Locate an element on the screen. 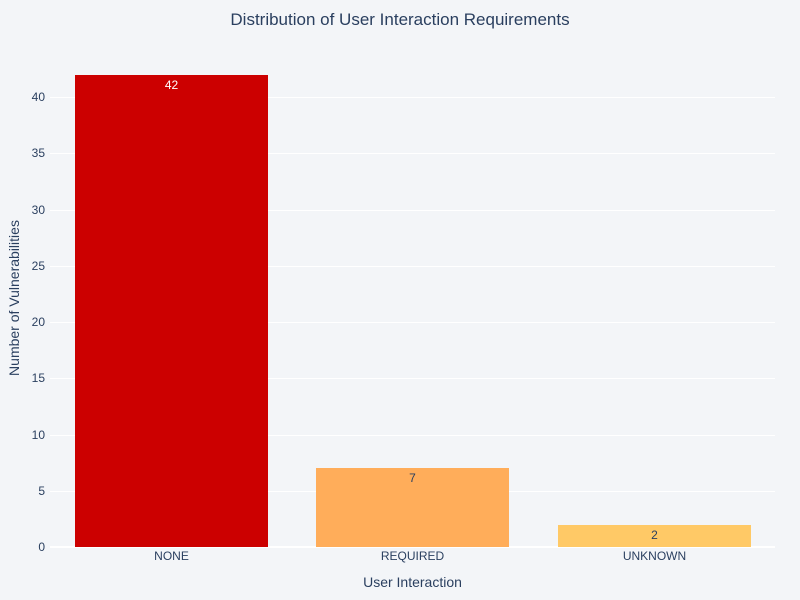  y-tick-label: 30 is located at coordinates (38, 209).